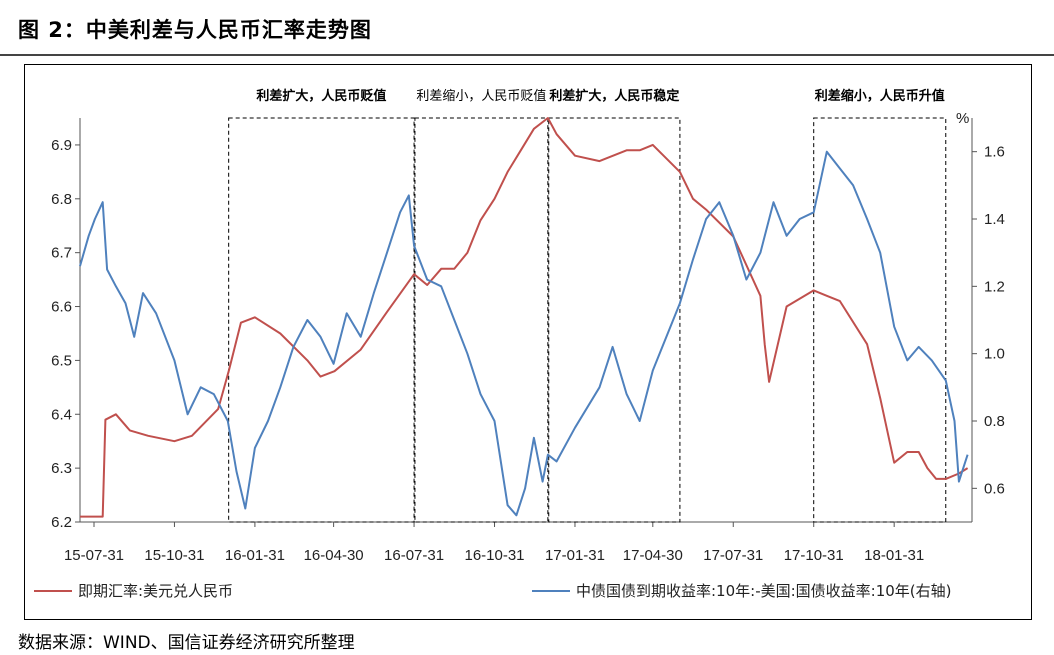 This screenshot has width=1054, height=655. Describe the element at coordinates (962, 118) in the screenshot. I see `right-axis-unit: %` at that location.